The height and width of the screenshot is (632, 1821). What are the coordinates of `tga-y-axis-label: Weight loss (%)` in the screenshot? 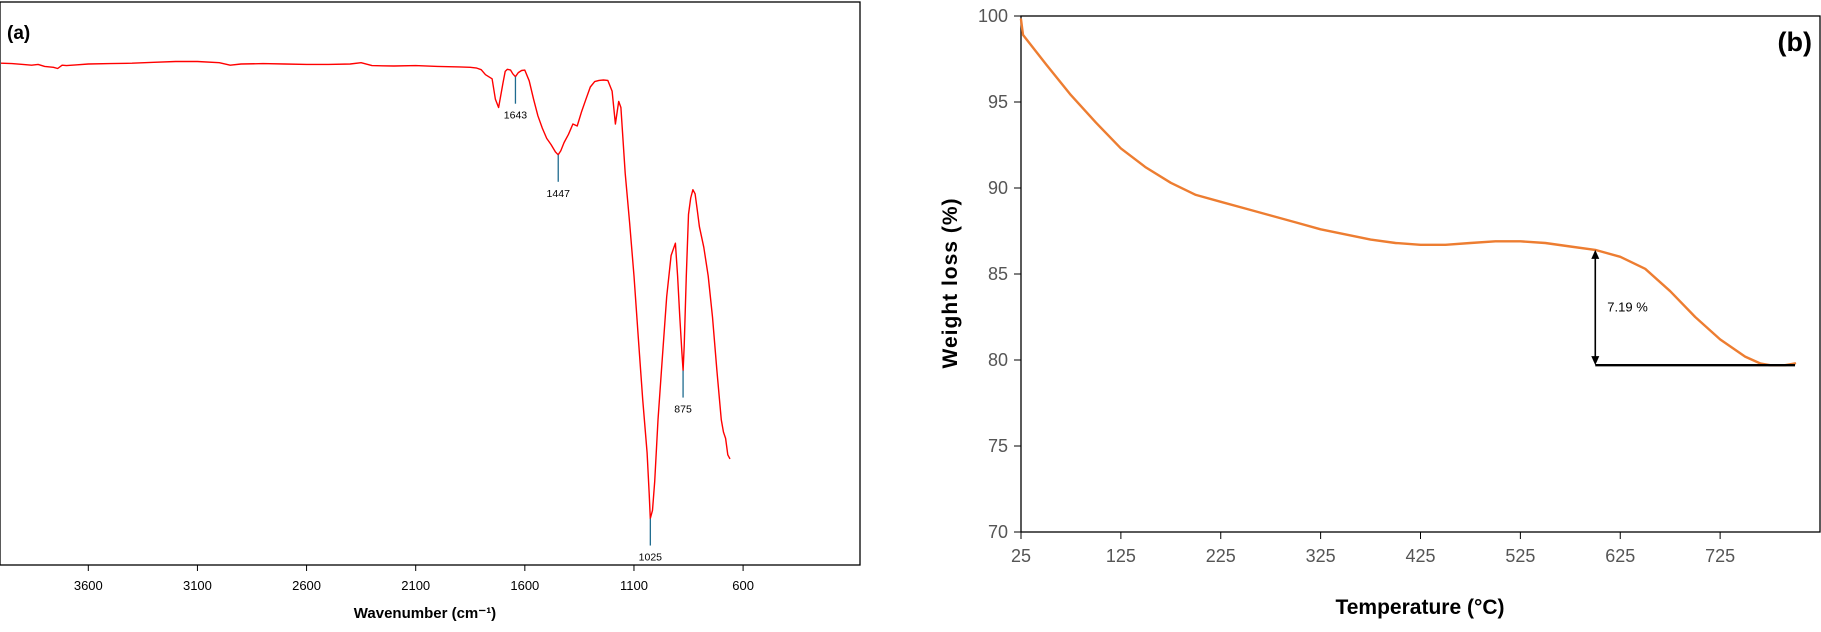 It's located at (950, 283).